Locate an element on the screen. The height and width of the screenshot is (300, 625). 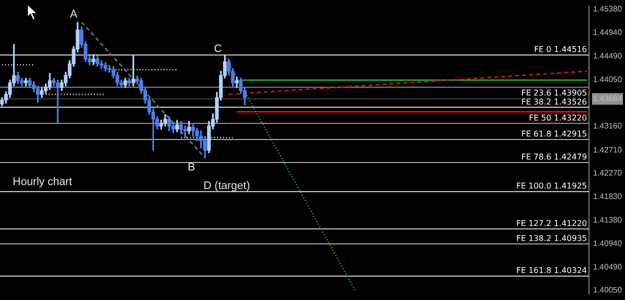
ref-line-label: FE 0 1.44516 is located at coordinates (560, 49).